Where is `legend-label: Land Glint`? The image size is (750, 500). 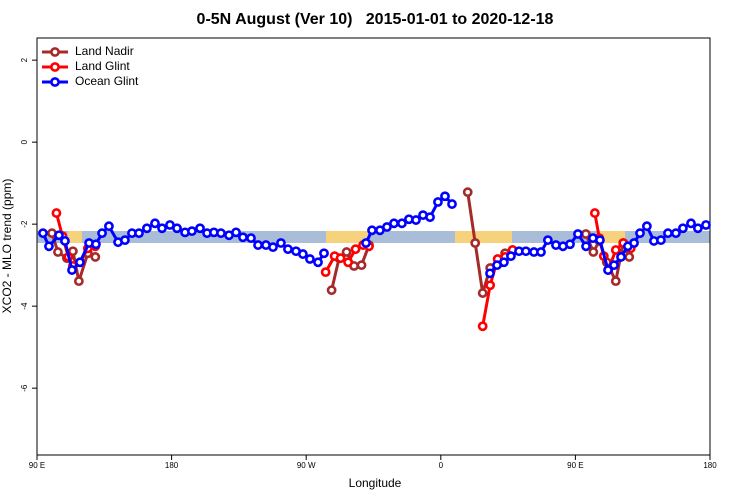
legend-label: Land Glint is located at coordinates (102, 66).